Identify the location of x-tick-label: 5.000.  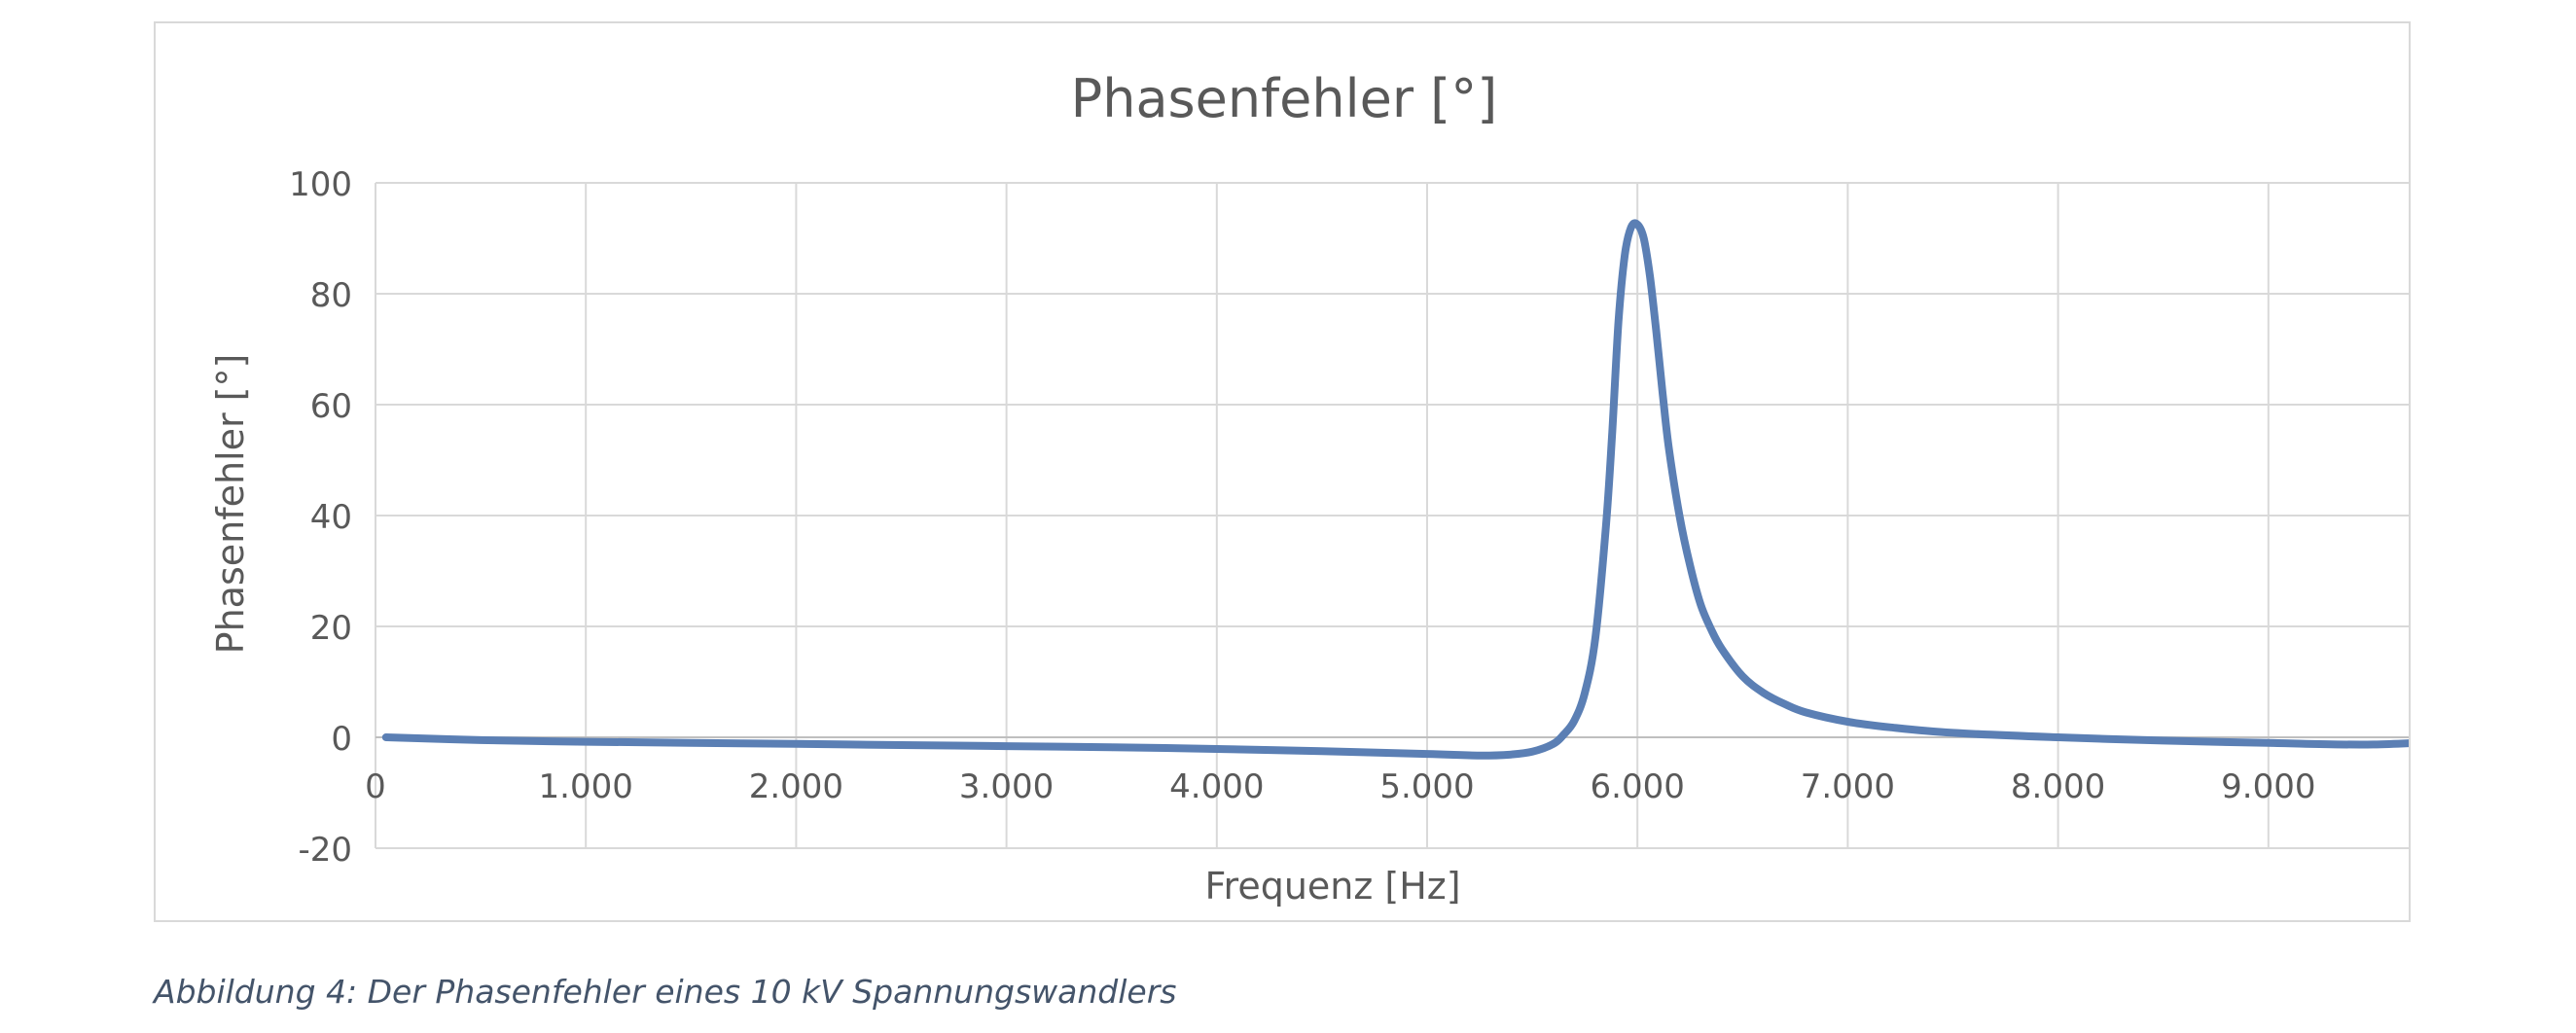
(1426, 786).